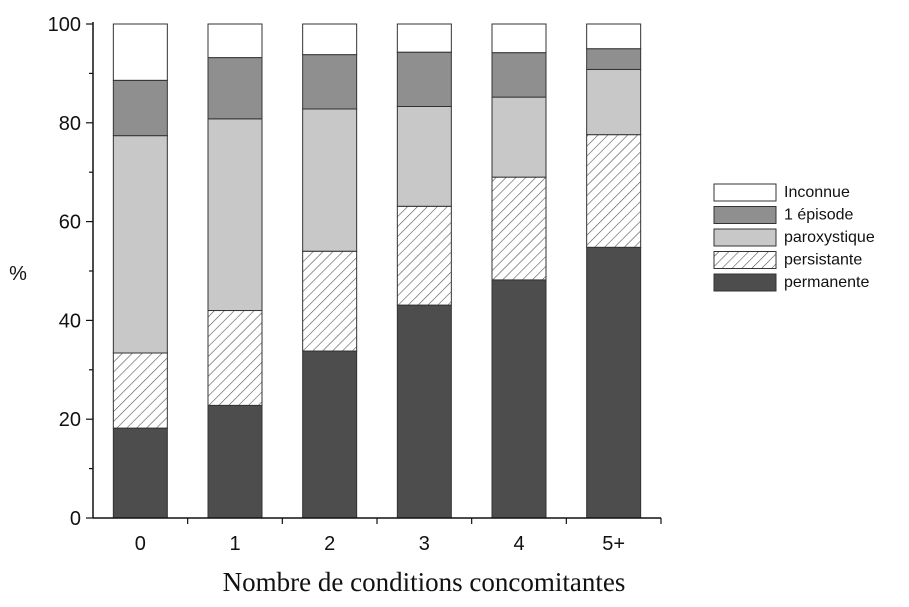 This screenshot has width=909, height=607. What do you see at coordinates (140, 544) in the screenshot?
I see `x-tick-label: 0` at bounding box center [140, 544].